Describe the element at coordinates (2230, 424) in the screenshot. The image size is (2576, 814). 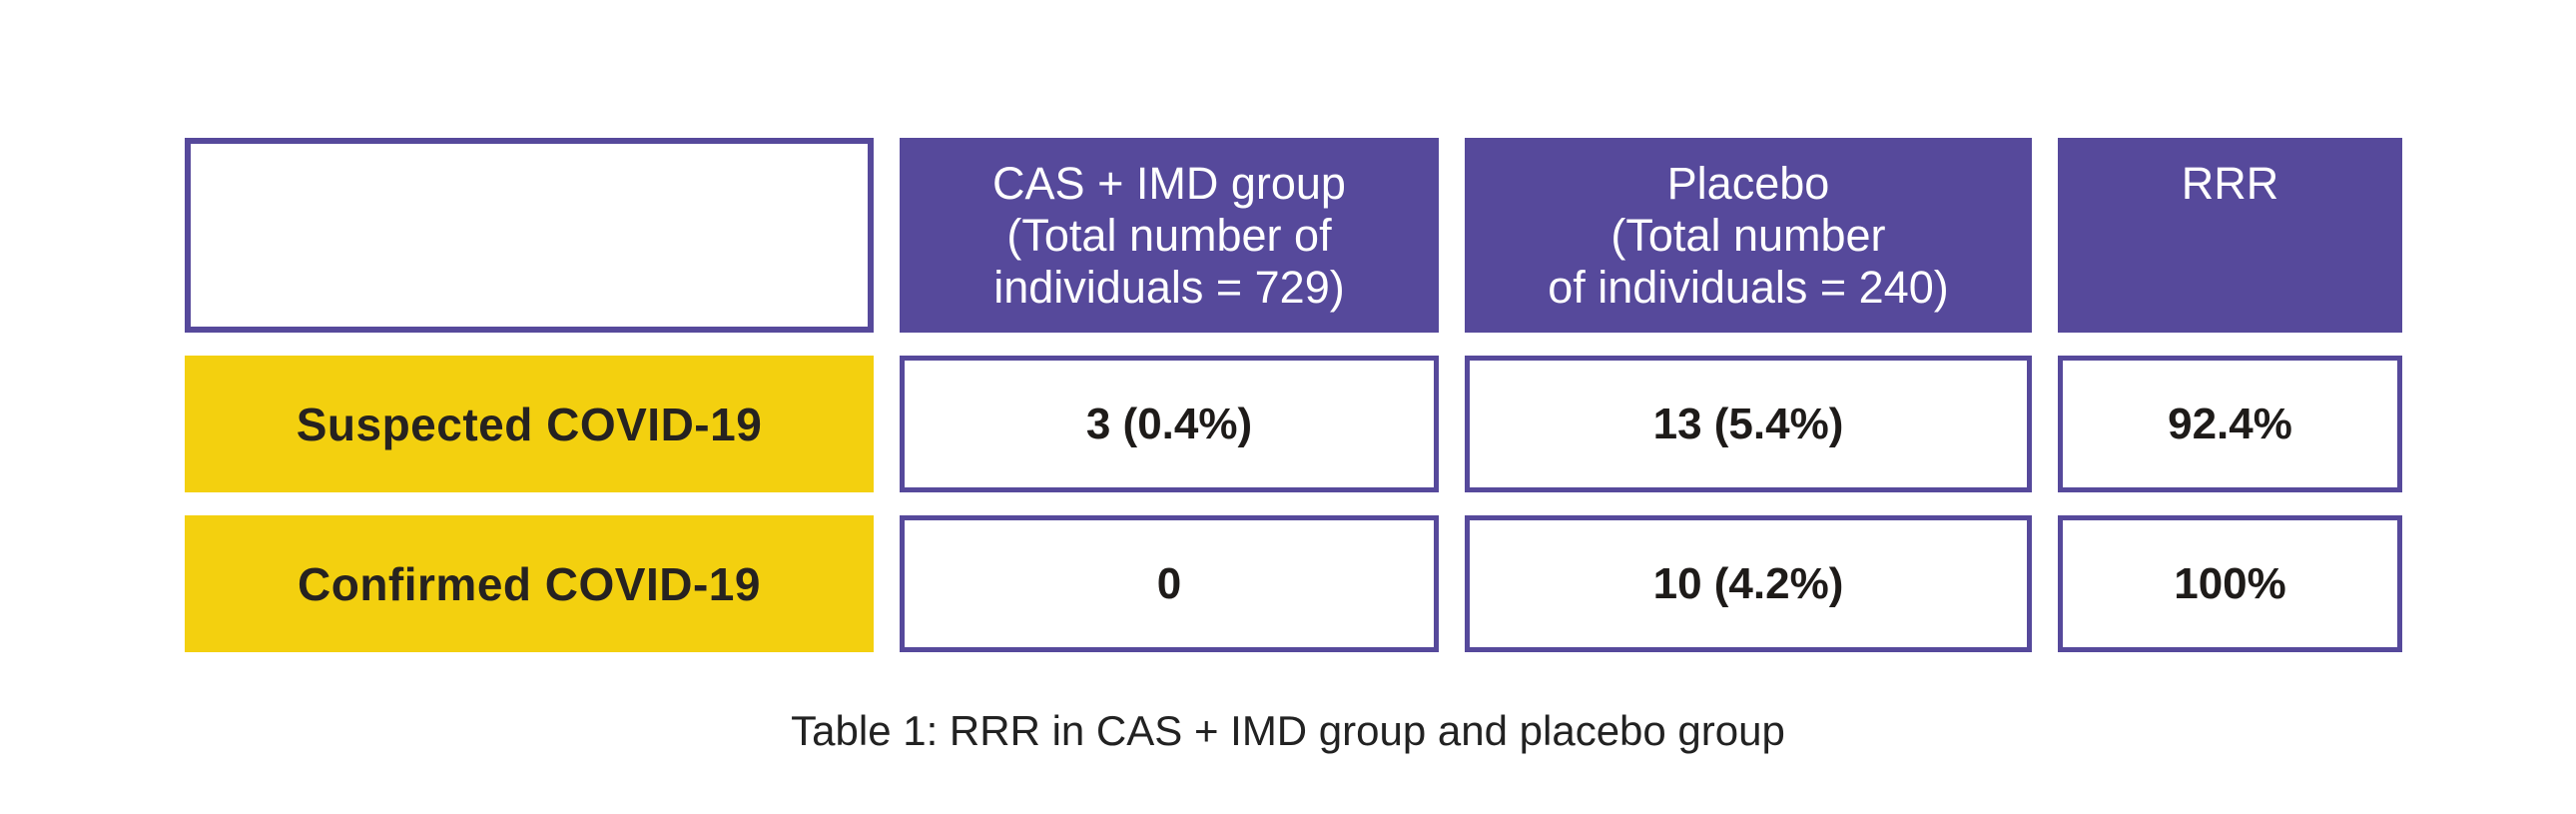
I see `cell-suspected-rrr: 92.4%` at that location.